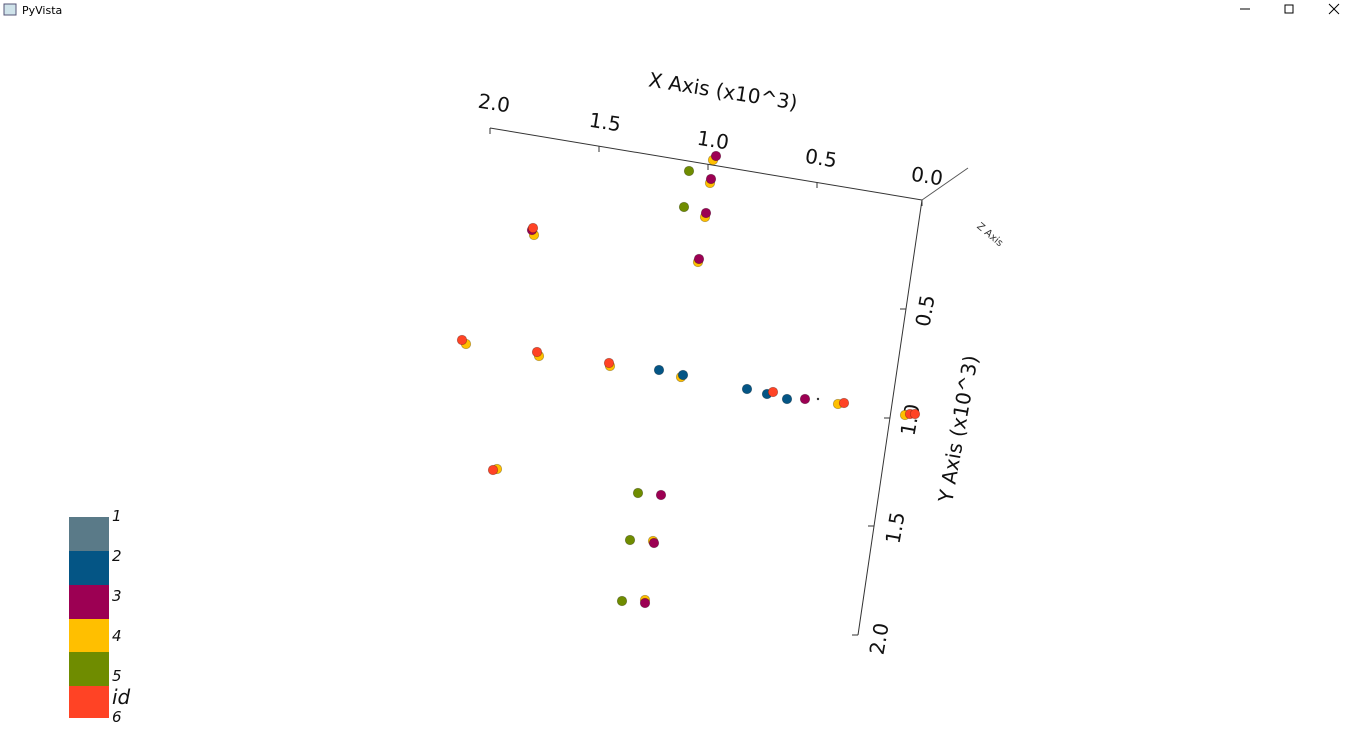  What do you see at coordinates (10, 9) in the screenshot?
I see `app-icon` at bounding box center [10, 9].